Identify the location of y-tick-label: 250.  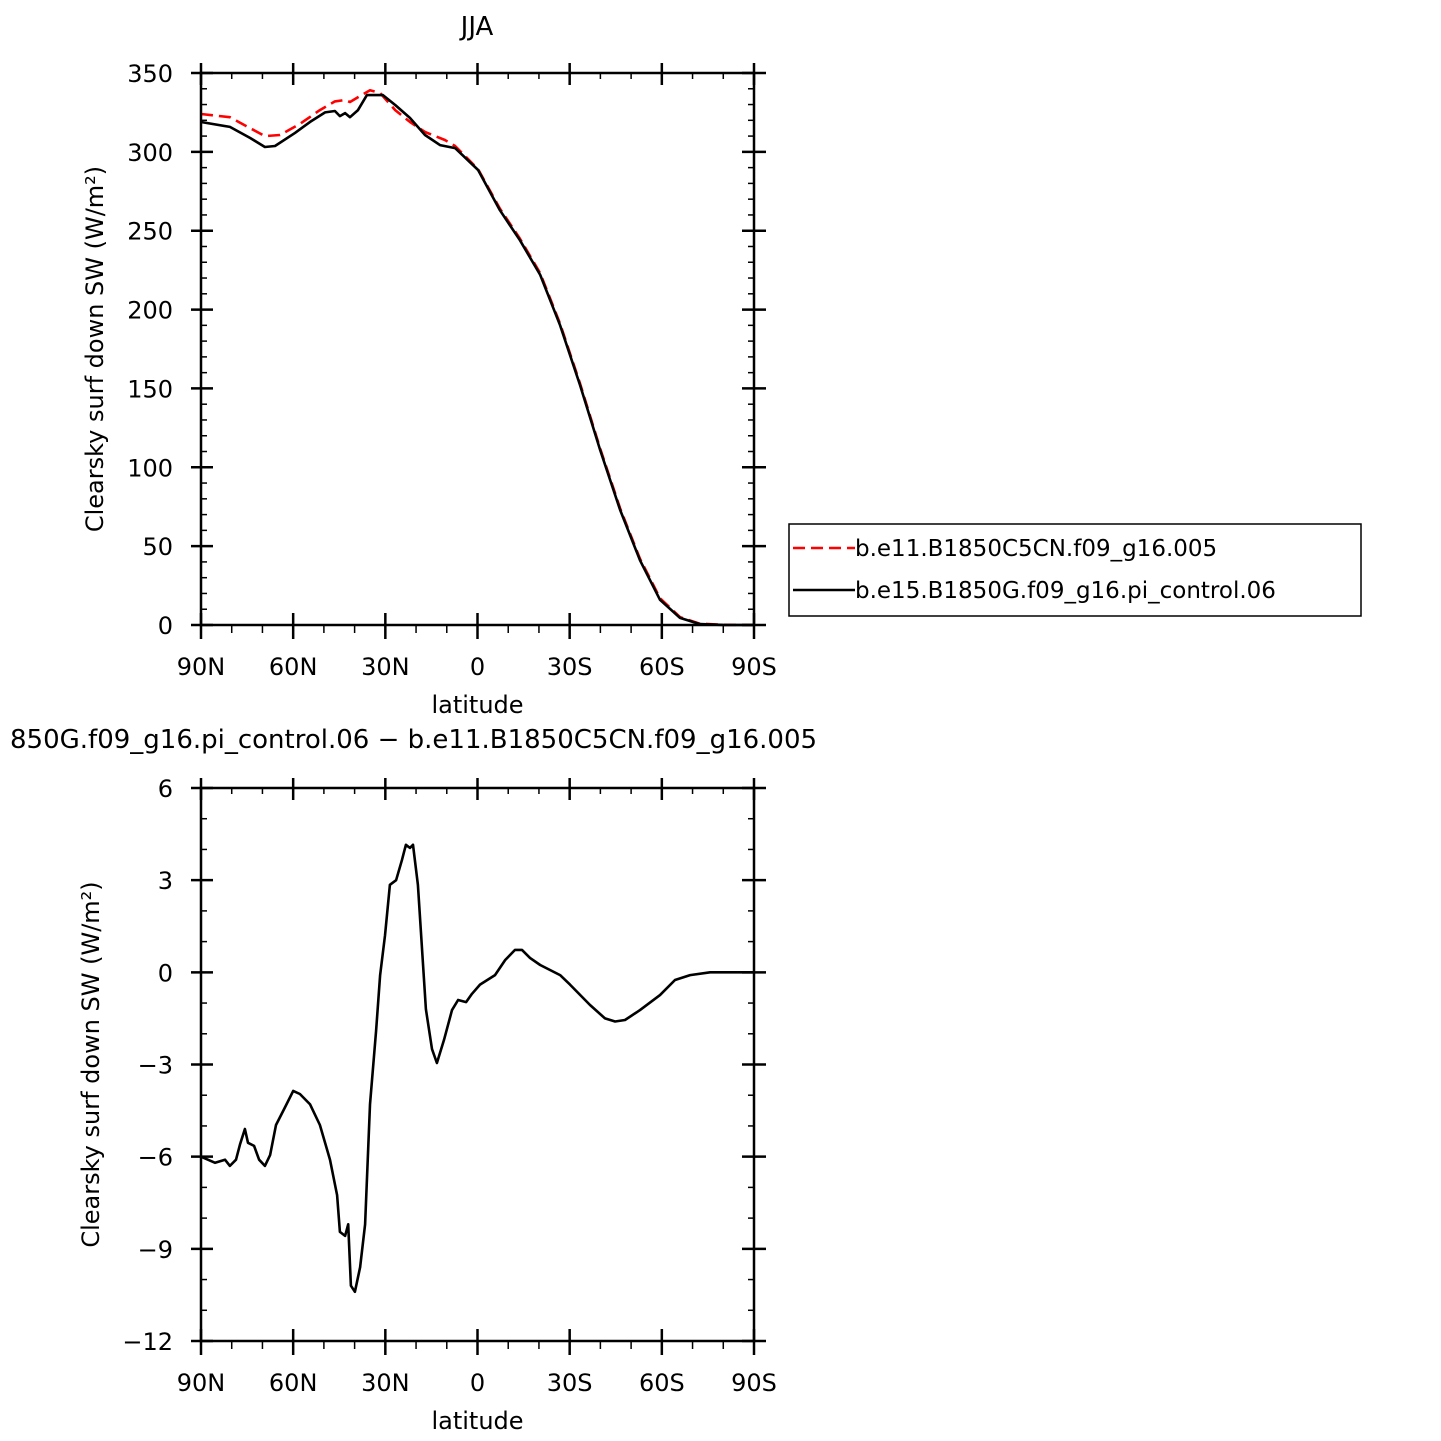
(150, 232).